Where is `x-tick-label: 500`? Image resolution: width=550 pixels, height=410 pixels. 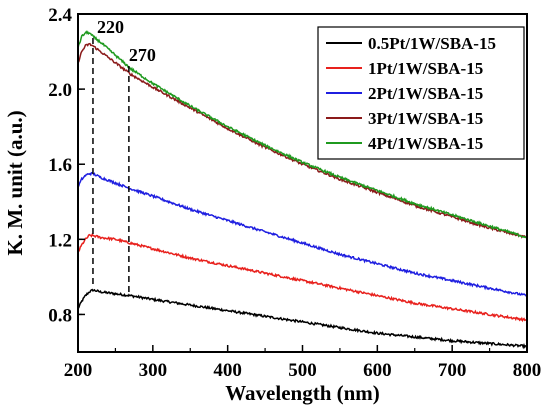
x-tick-label: 500 is located at coordinates (302, 370).